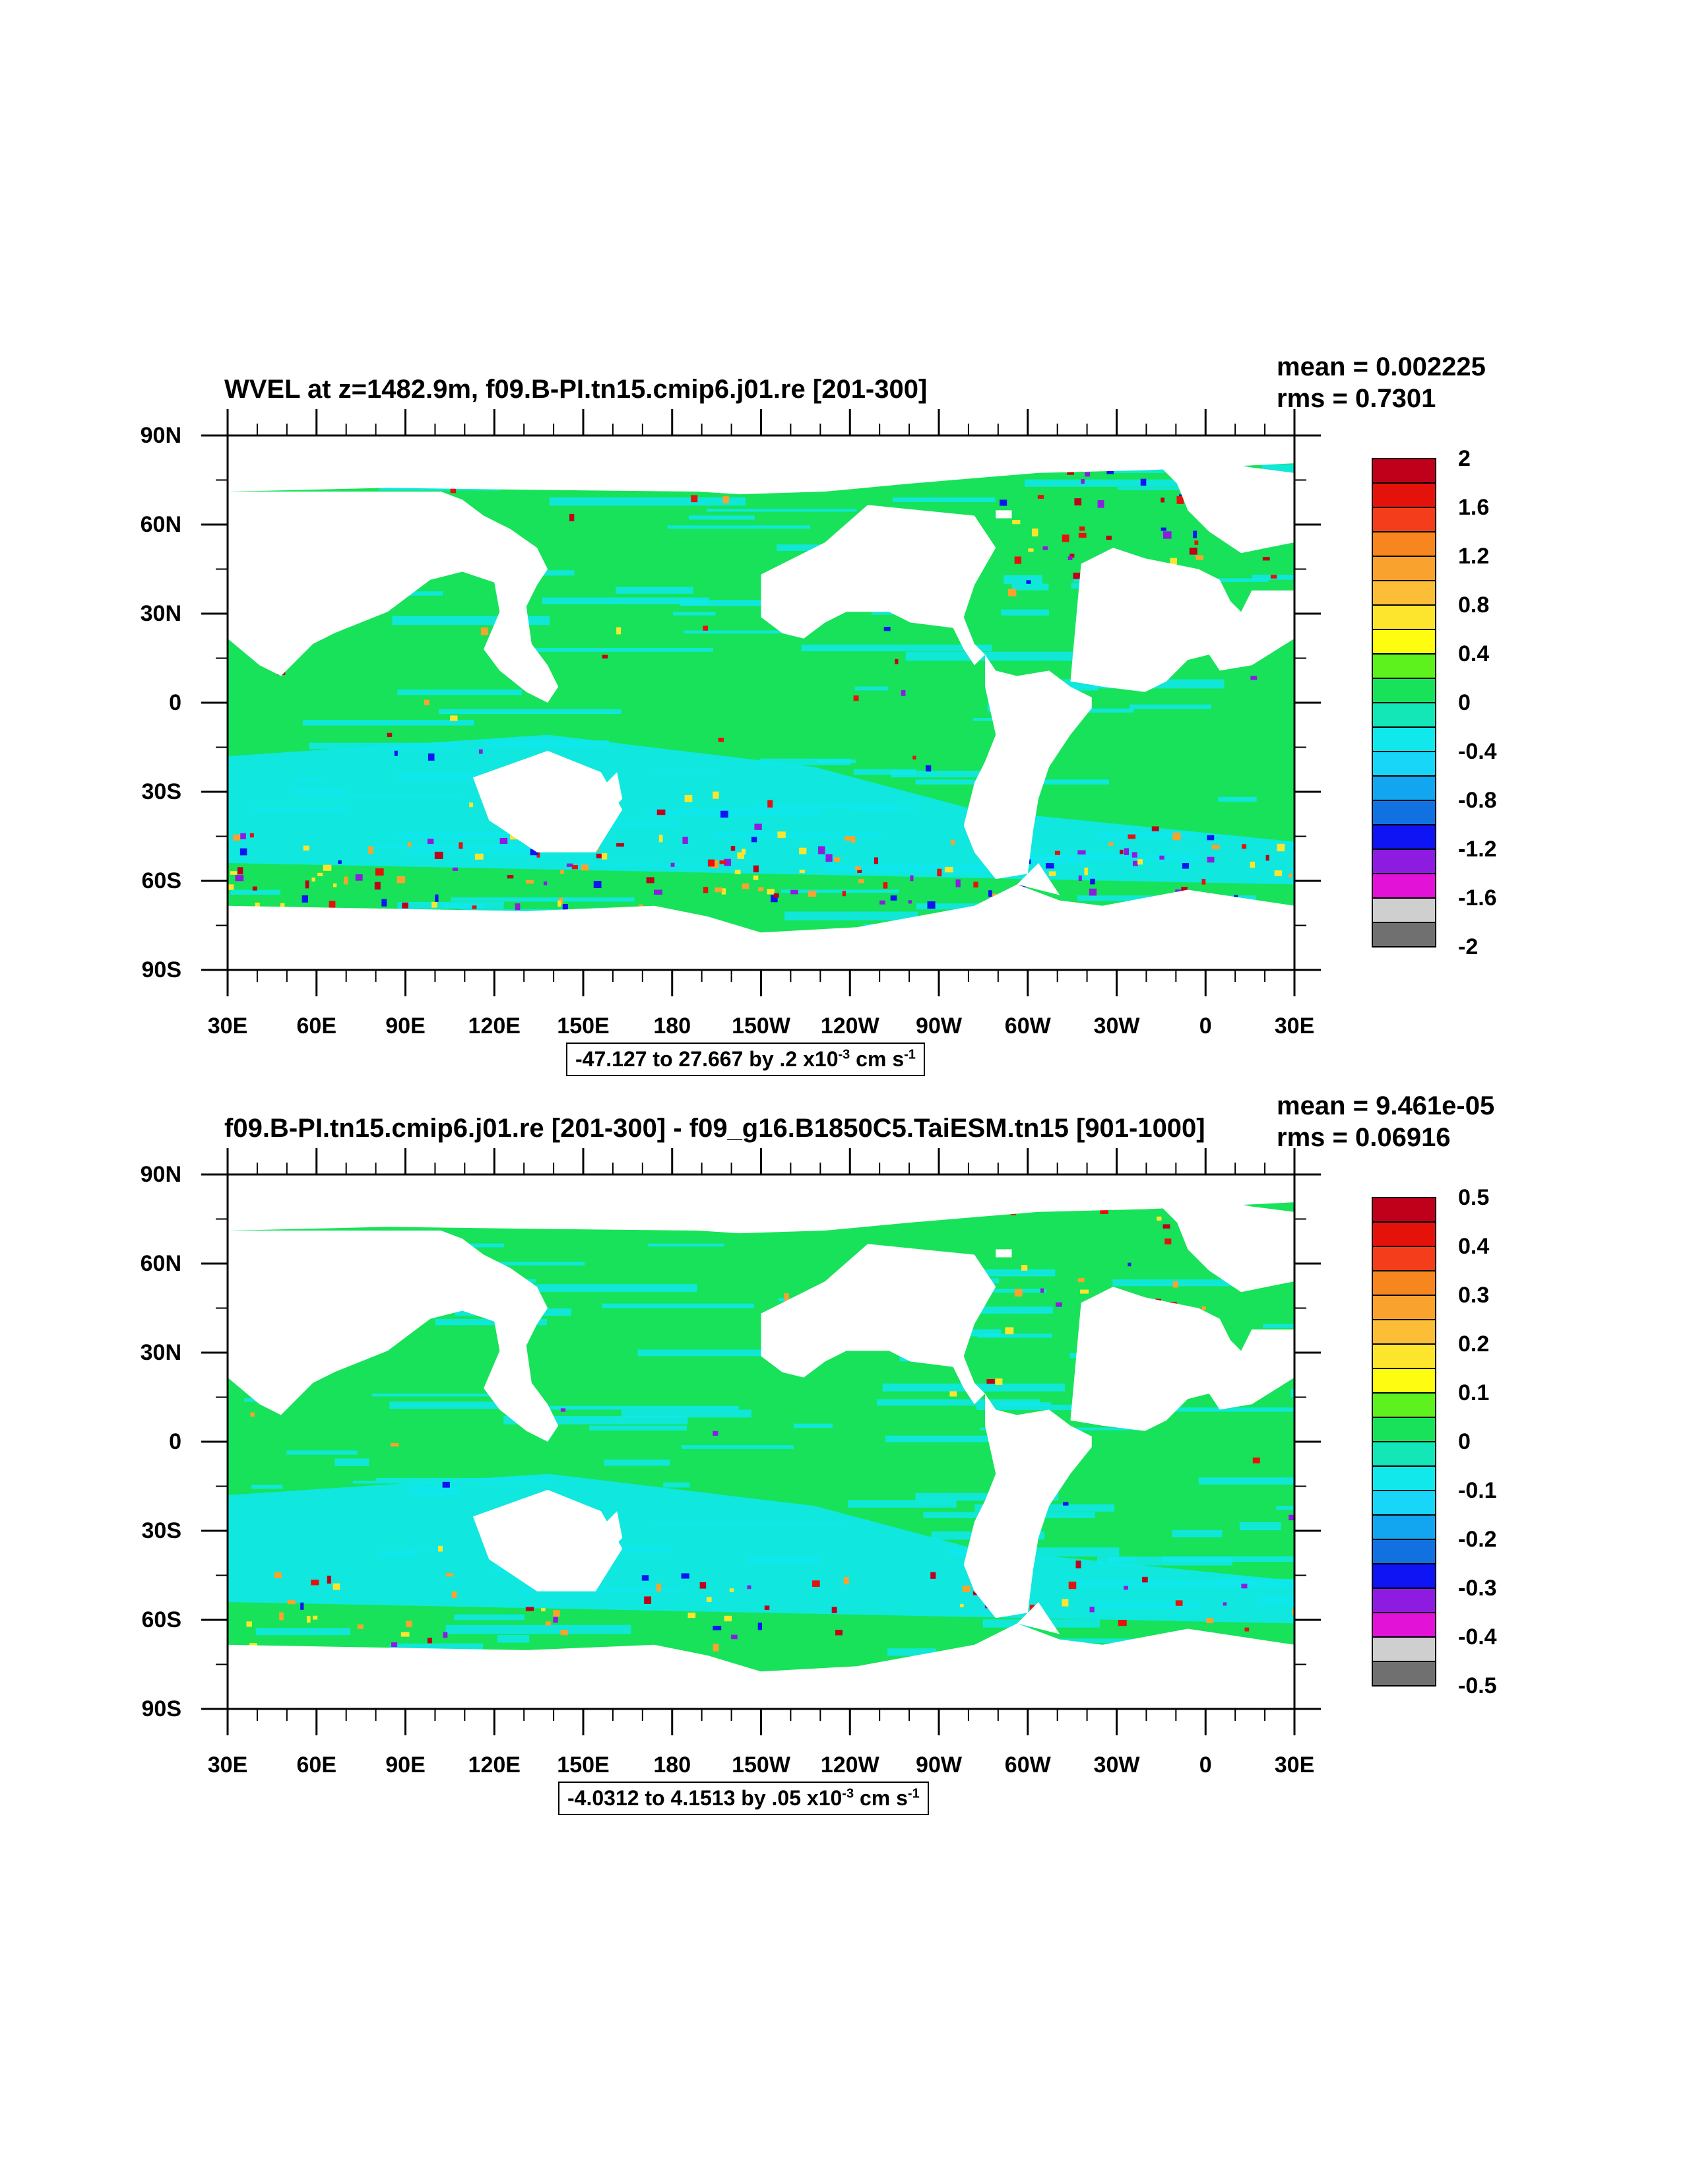 Image resolution: width=1689 pixels, height=2184 pixels. I want to click on rms-stat: rms = 0.7301, so click(1357, 398).